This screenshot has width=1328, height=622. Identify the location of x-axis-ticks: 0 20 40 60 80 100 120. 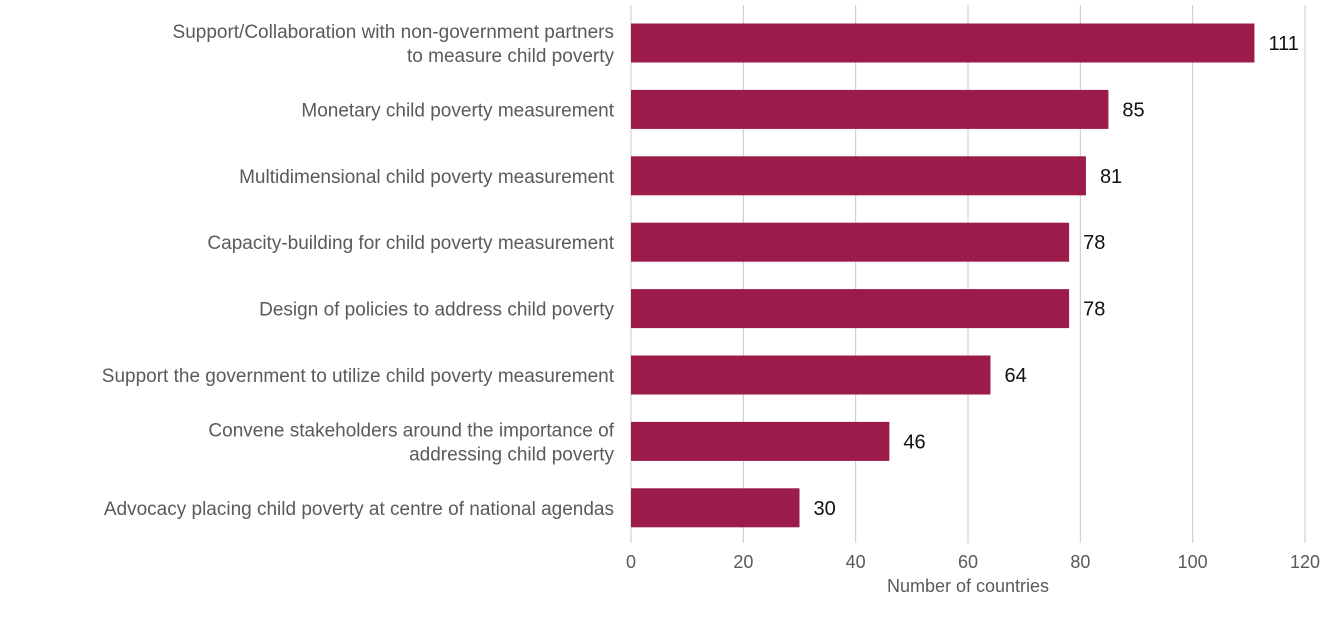
(973, 562).